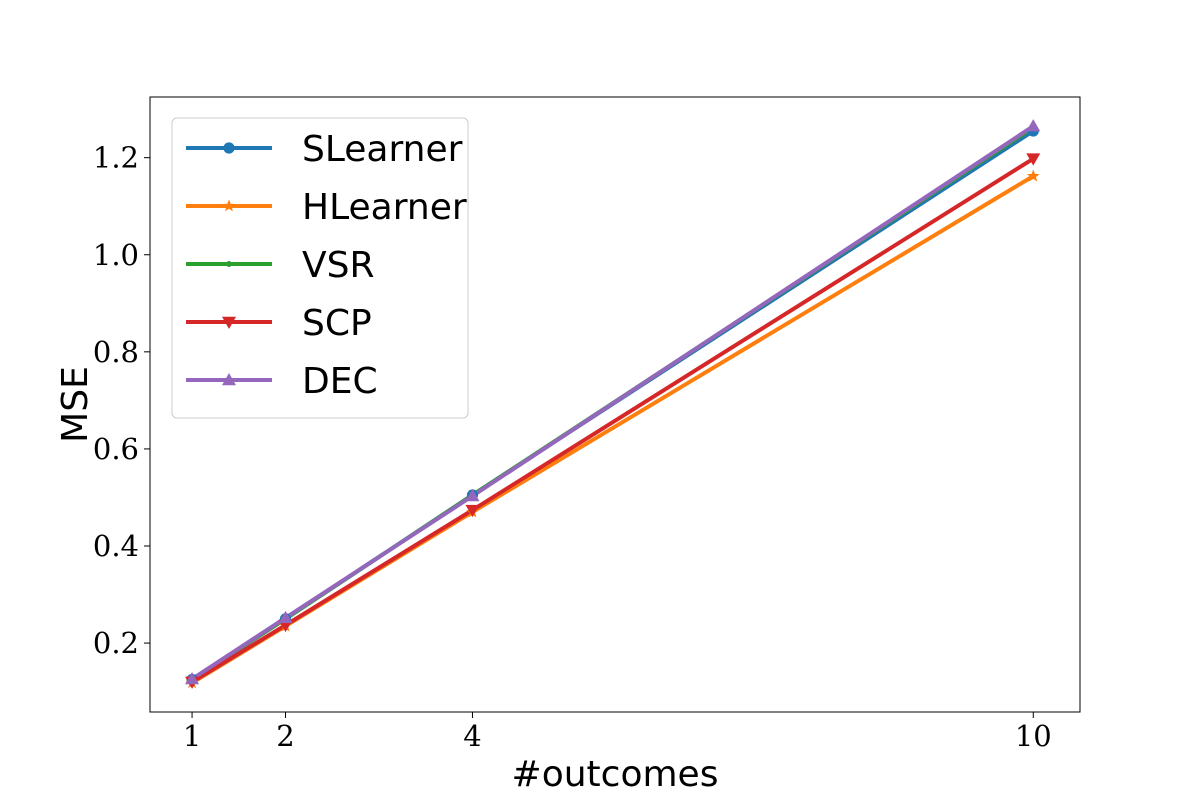 Image resolution: width=1200 pixels, height=805 pixels. Describe the element at coordinates (229, 148) in the screenshot. I see `legend-marker-slearner` at that location.